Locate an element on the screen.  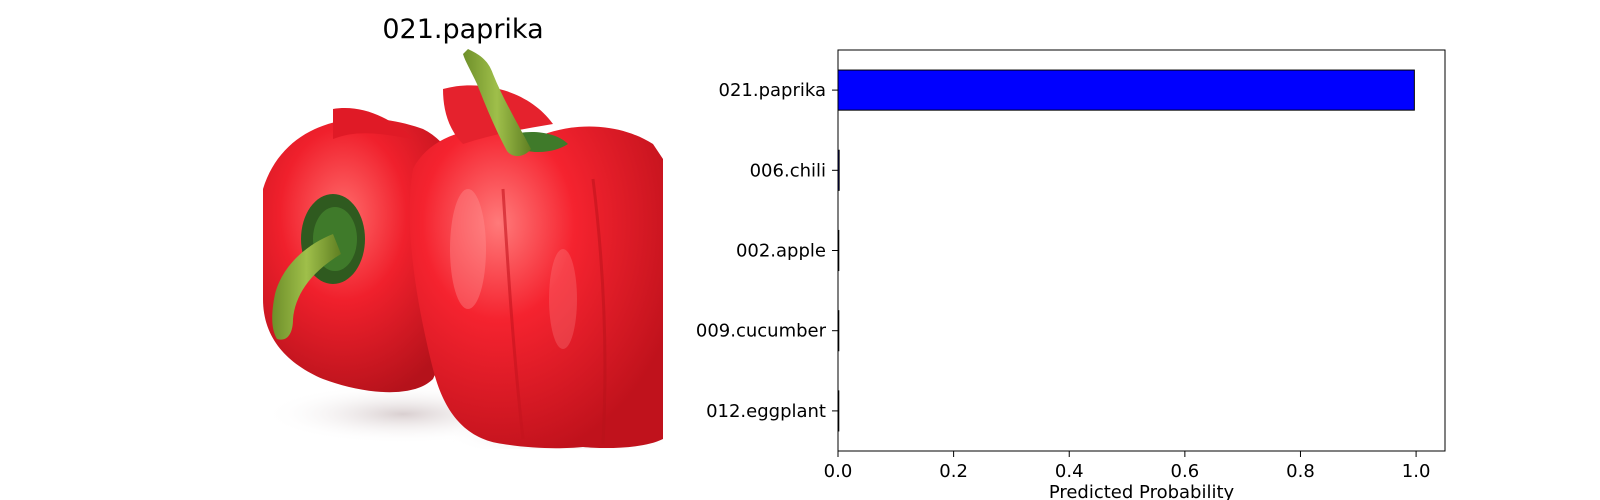
y-tick-label: 009.cucumber is located at coordinates (761, 331).